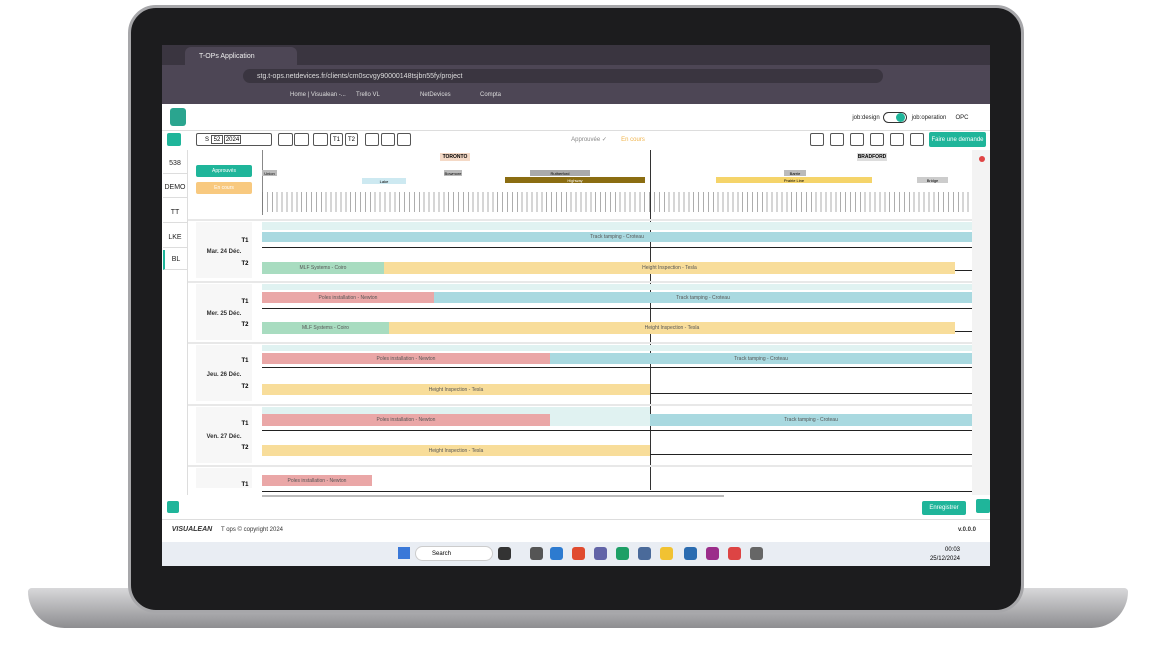  I want to click on app-logo, so click(178, 117).